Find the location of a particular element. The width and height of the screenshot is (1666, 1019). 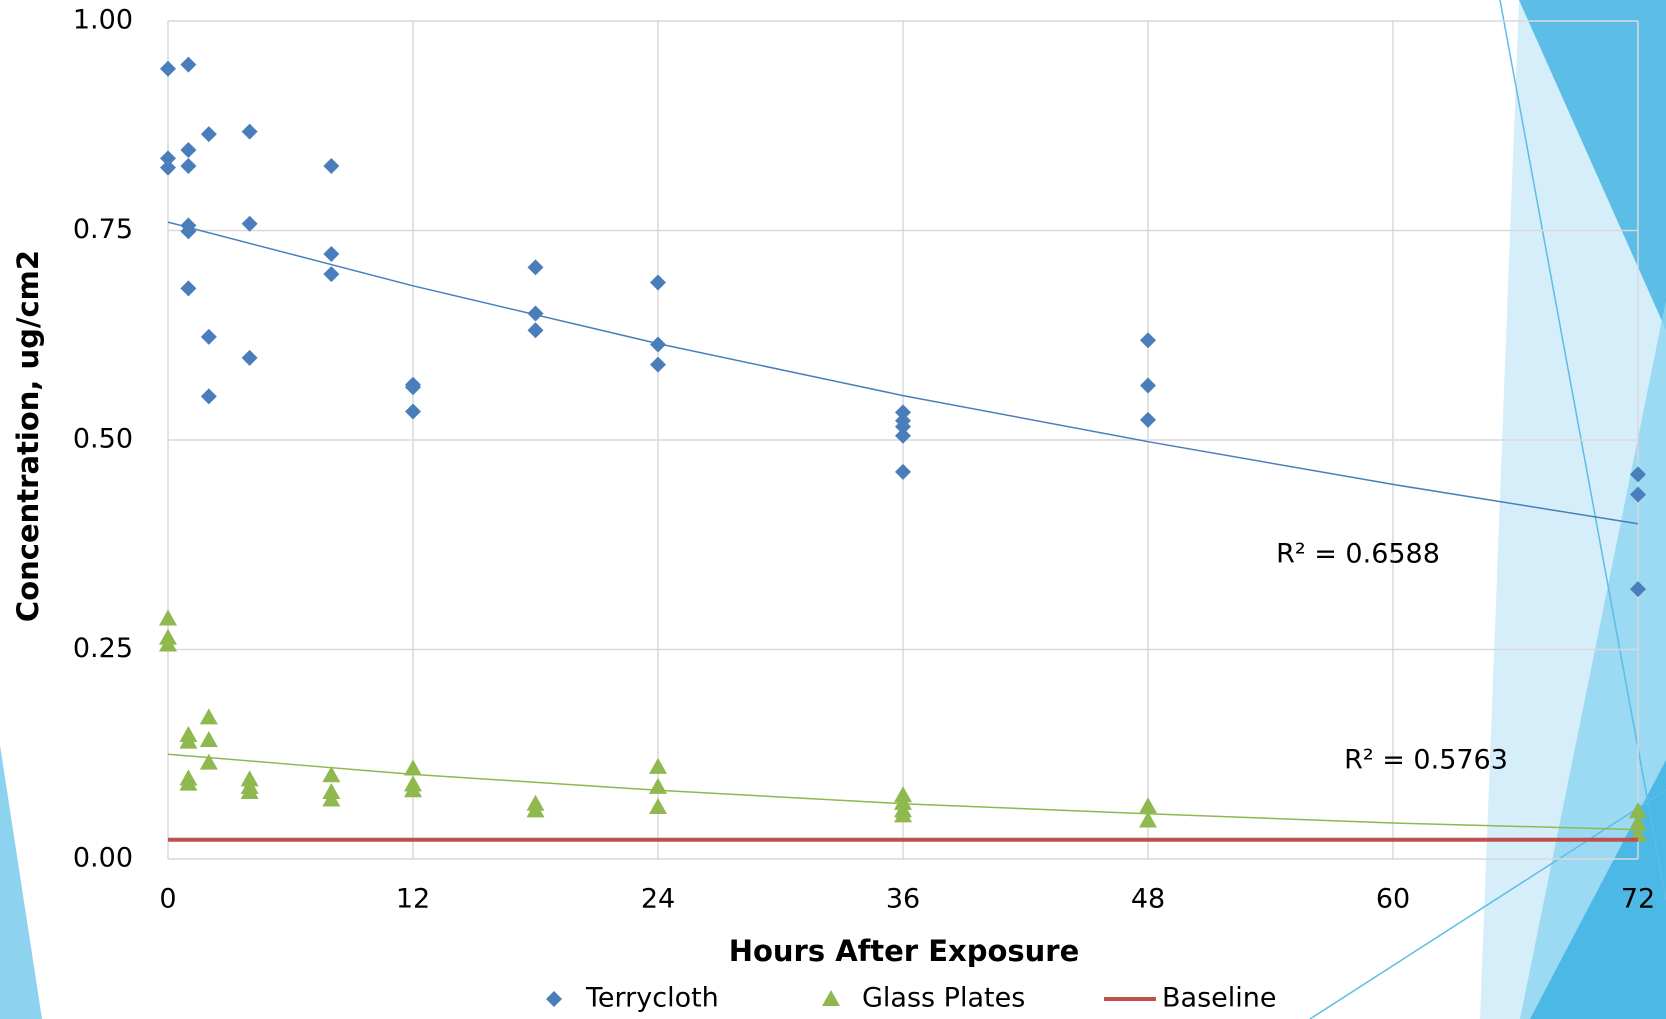

x-tick-label: 60 is located at coordinates (1393, 899).